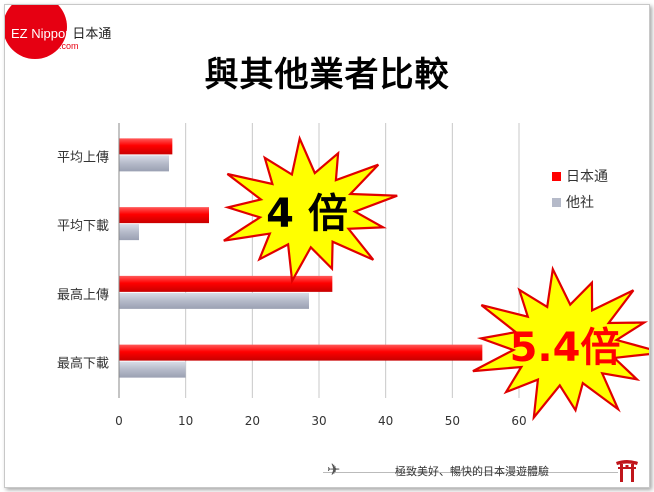 The height and width of the screenshot is (492, 654). Describe the element at coordinates (587, 177) in the screenshot. I see `legend-label: 日本通` at that location.